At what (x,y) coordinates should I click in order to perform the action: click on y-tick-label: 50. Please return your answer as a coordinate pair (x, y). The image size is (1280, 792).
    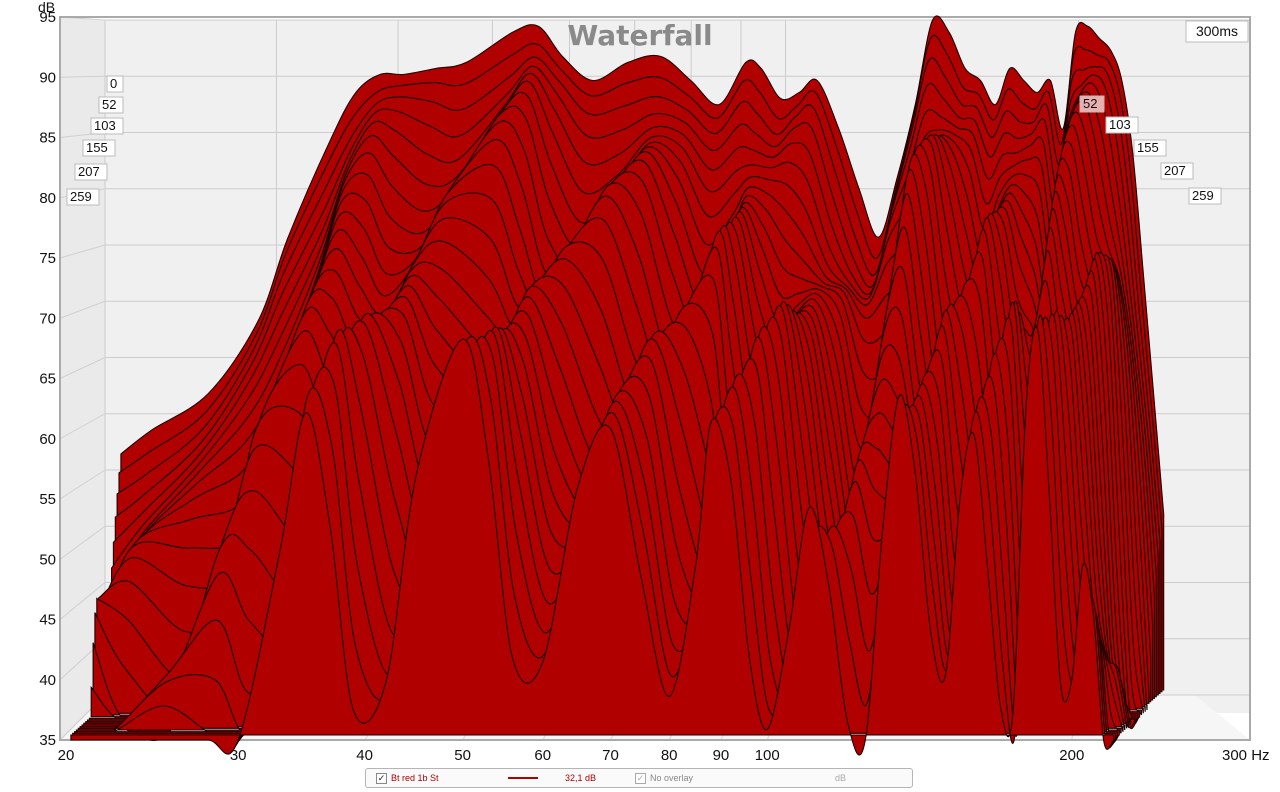
    Looking at the image, I should click on (47, 559).